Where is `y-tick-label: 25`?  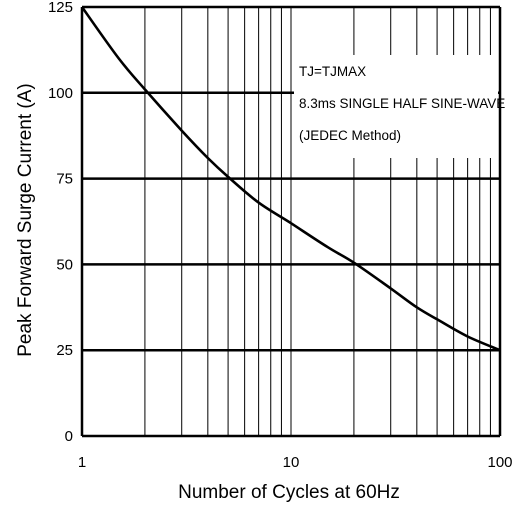
y-tick-label: 25 is located at coordinates (64, 350).